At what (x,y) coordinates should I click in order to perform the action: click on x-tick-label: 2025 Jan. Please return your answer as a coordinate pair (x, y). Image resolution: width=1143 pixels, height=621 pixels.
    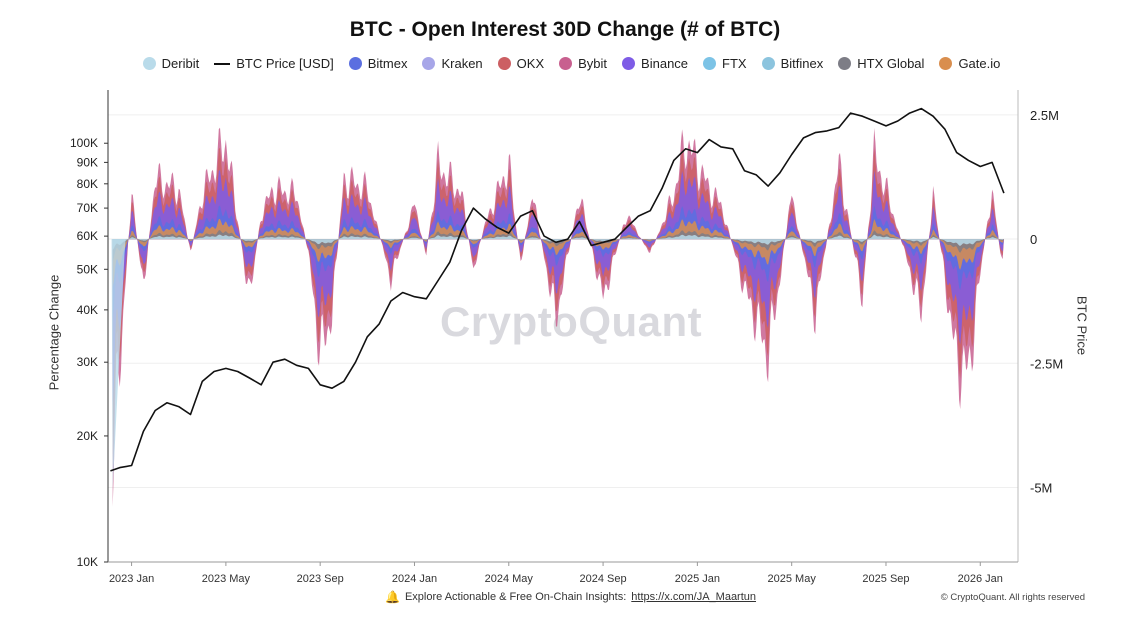
    Looking at the image, I should click on (697, 579).